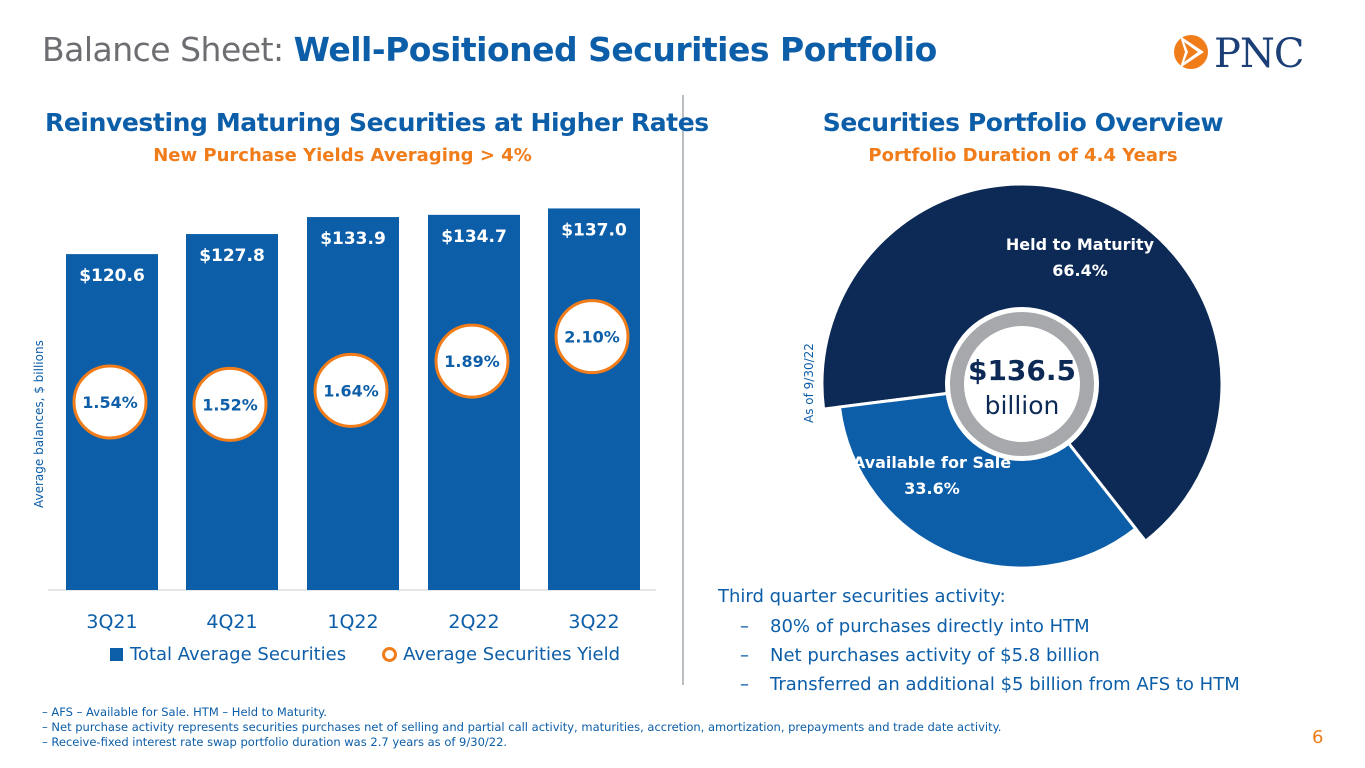  What do you see at coordinates (231, 622) in the screenshot?
I see `x-tick-label: 4Q21` at bounding box center [231, 622].